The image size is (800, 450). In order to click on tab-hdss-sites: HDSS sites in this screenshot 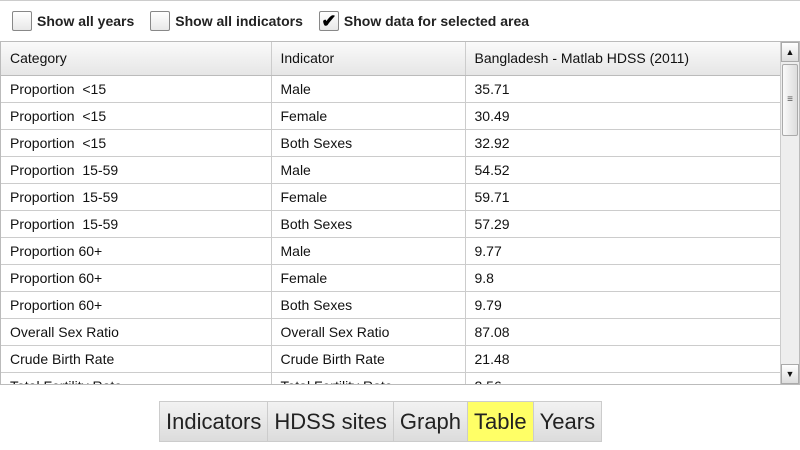, I will do `click(331, 421)`.